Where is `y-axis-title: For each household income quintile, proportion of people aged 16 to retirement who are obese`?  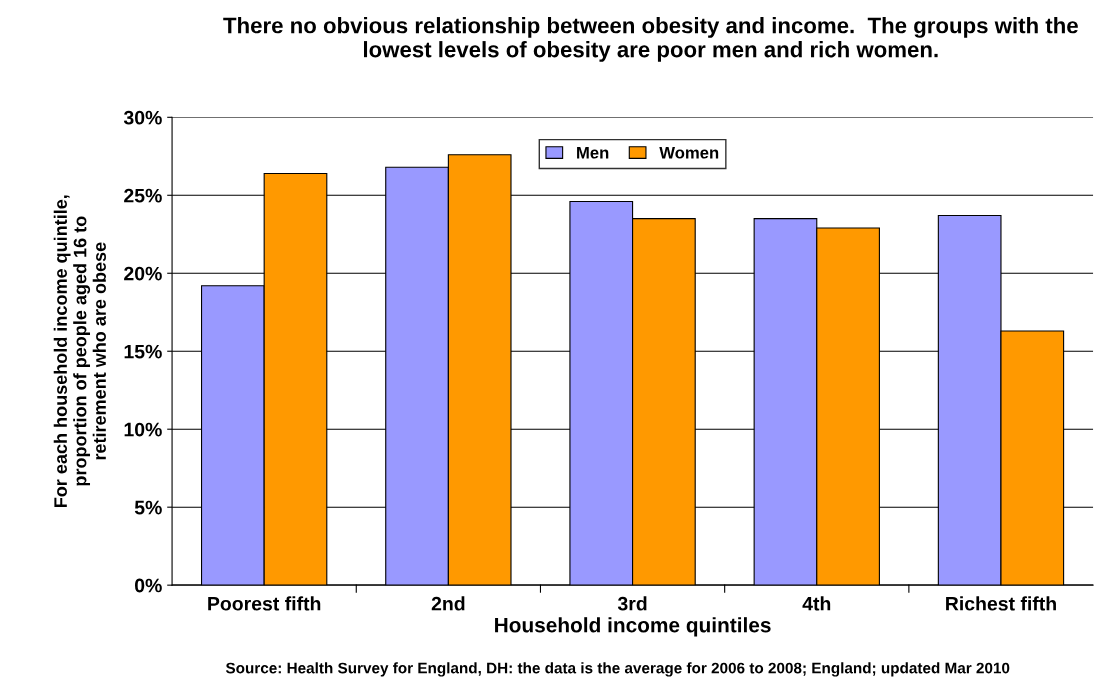 y-axis-title: For each household income quintile, proportion of people aged 16 to retirement who are obese is located at coordinates (79, 351).